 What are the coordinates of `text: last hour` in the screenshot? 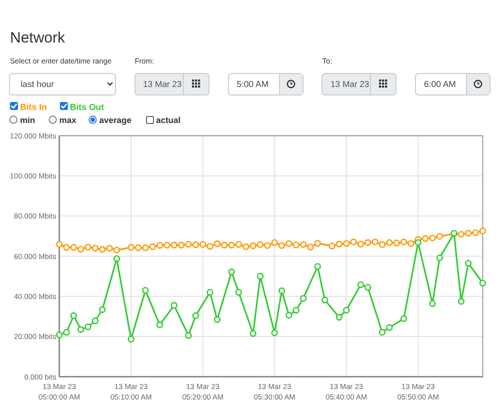 It's located at (37, 84).